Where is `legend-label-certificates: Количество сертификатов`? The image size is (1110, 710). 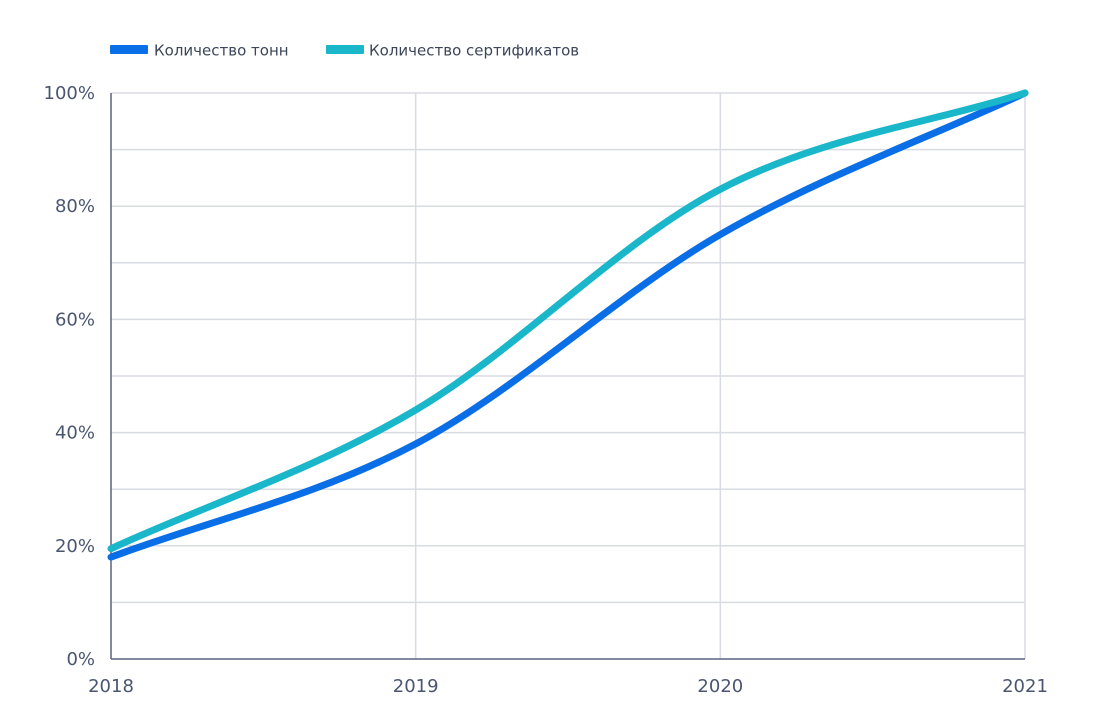 legend-label-certificates: Количество сертификатов is located at coordinates (474, 51).